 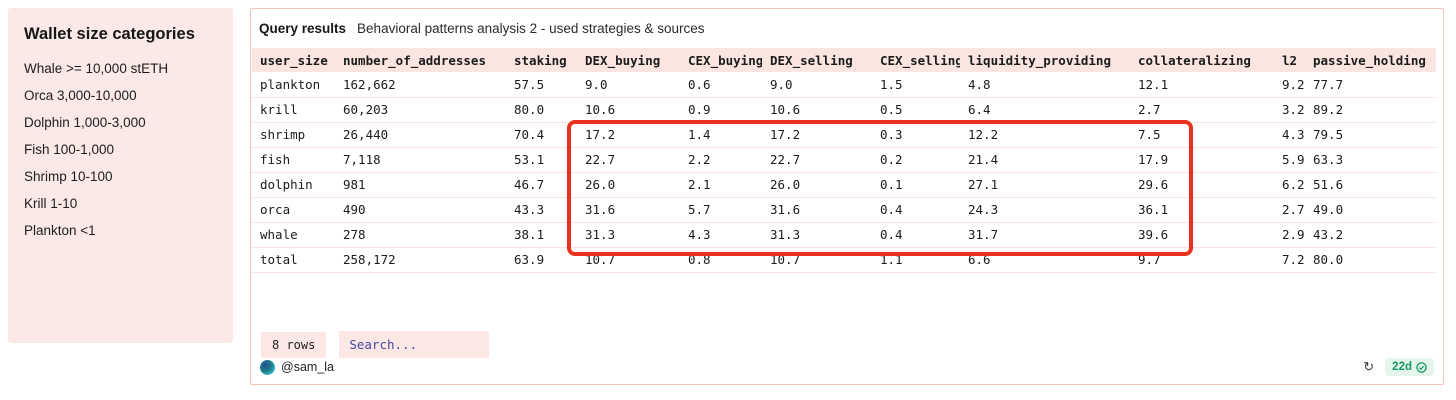 What do you see at coordinates (541, 210) in the screenshot?
I see `cell-orca-staking: 43.3` at bounding box center [541, 210].